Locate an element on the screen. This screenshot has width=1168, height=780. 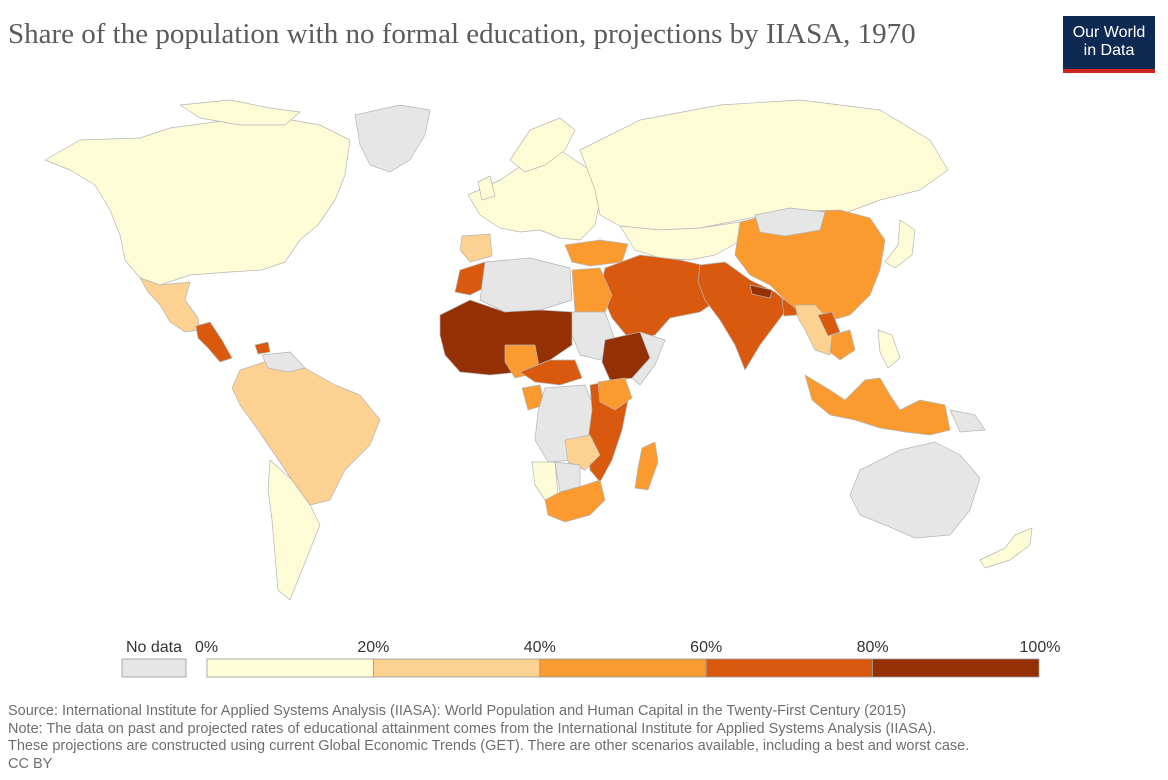
region-greenland is located at coordinates (392, 138).